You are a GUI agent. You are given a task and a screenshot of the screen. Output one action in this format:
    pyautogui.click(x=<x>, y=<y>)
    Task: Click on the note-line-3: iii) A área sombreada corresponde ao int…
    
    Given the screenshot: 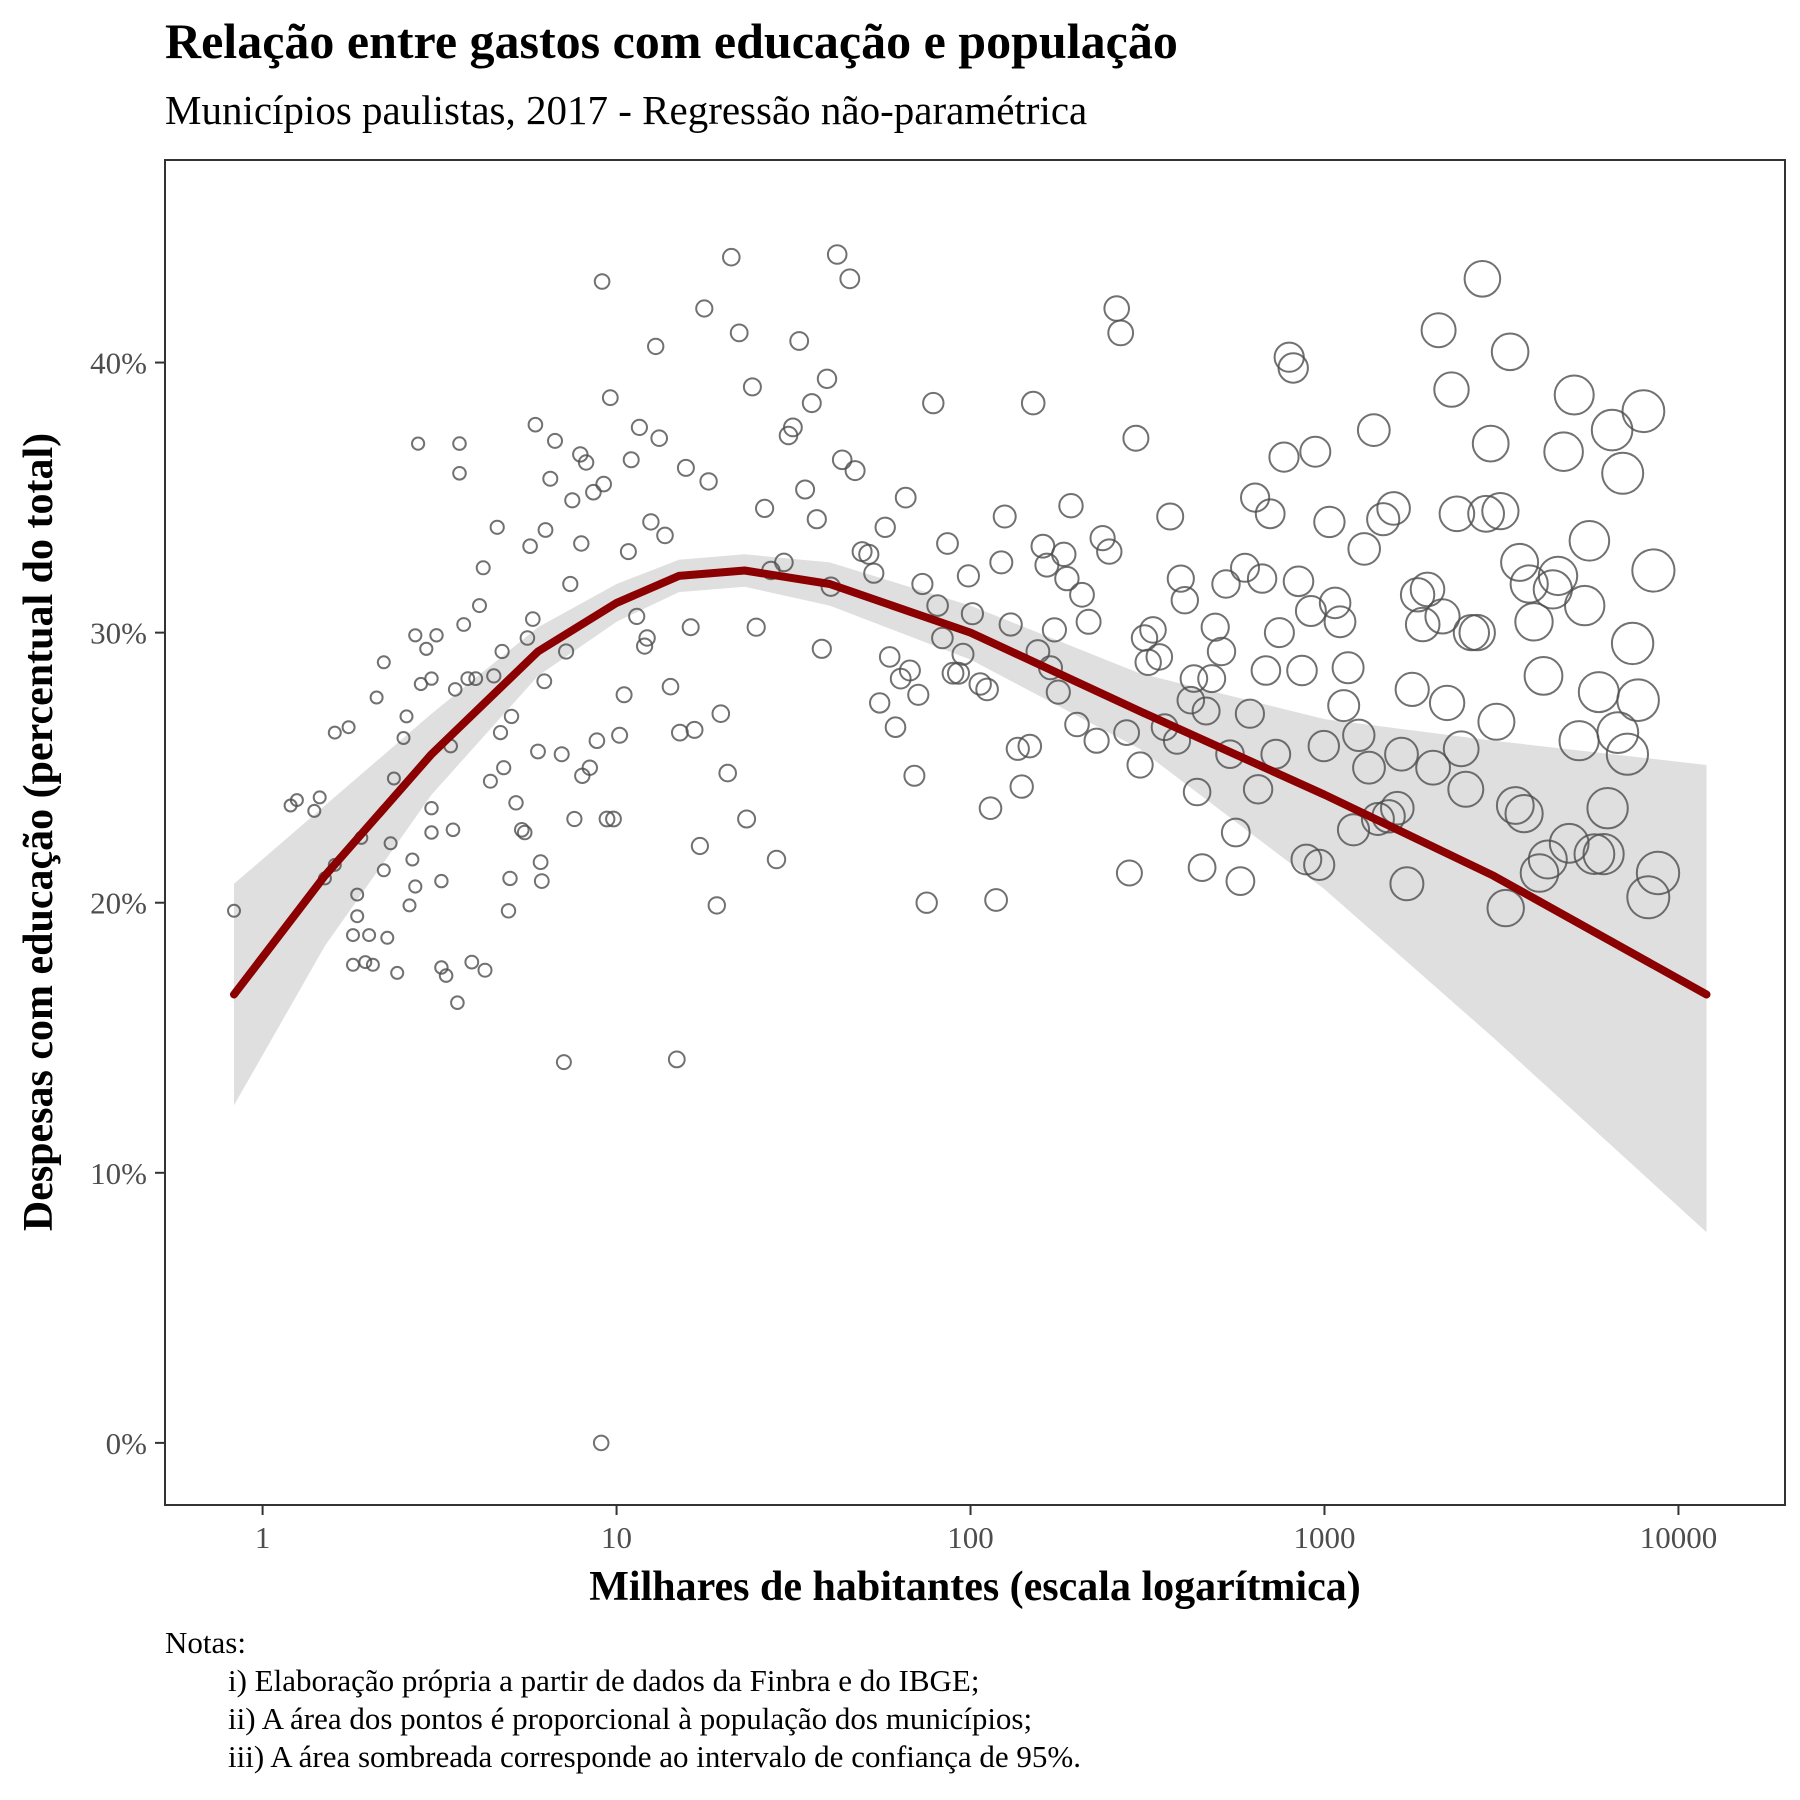 What is the action you would take?
    pyautogui.click(x=654, y=1756)
    